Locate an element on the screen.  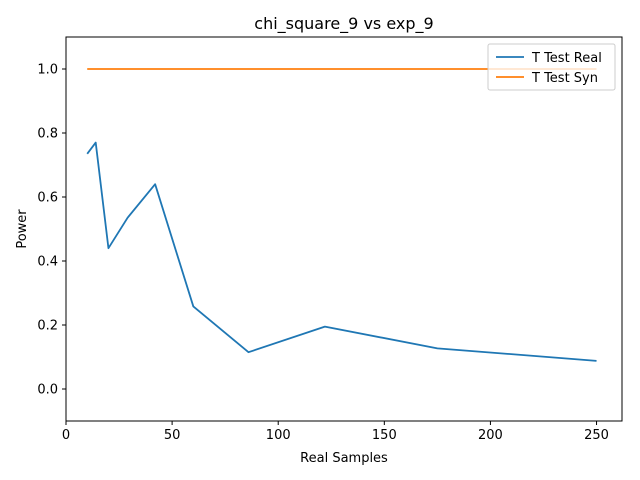
x-tick-label: 100 is located at coordinates (278, 435).